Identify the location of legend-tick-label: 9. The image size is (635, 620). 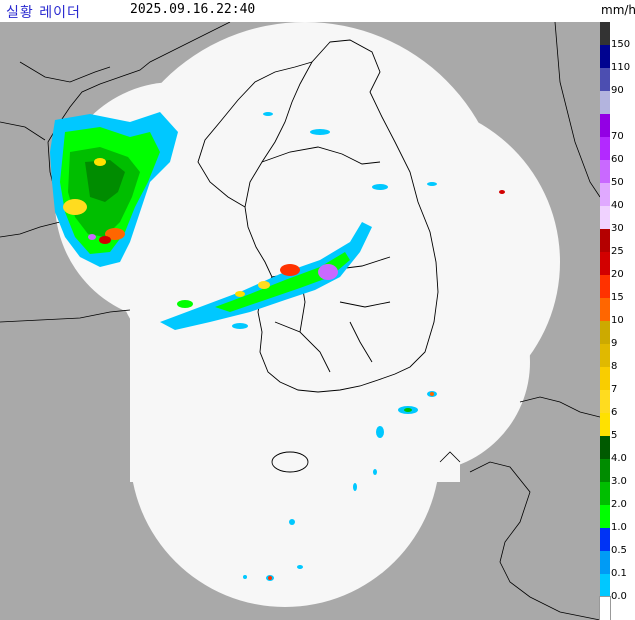
(614, 343).